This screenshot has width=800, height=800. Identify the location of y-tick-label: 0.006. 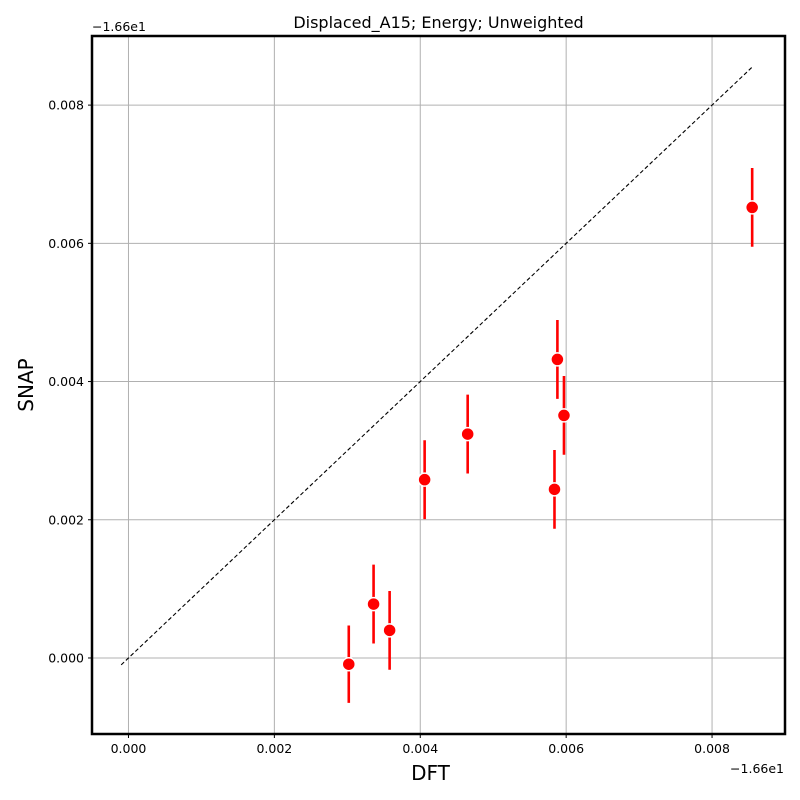
(66, 243).